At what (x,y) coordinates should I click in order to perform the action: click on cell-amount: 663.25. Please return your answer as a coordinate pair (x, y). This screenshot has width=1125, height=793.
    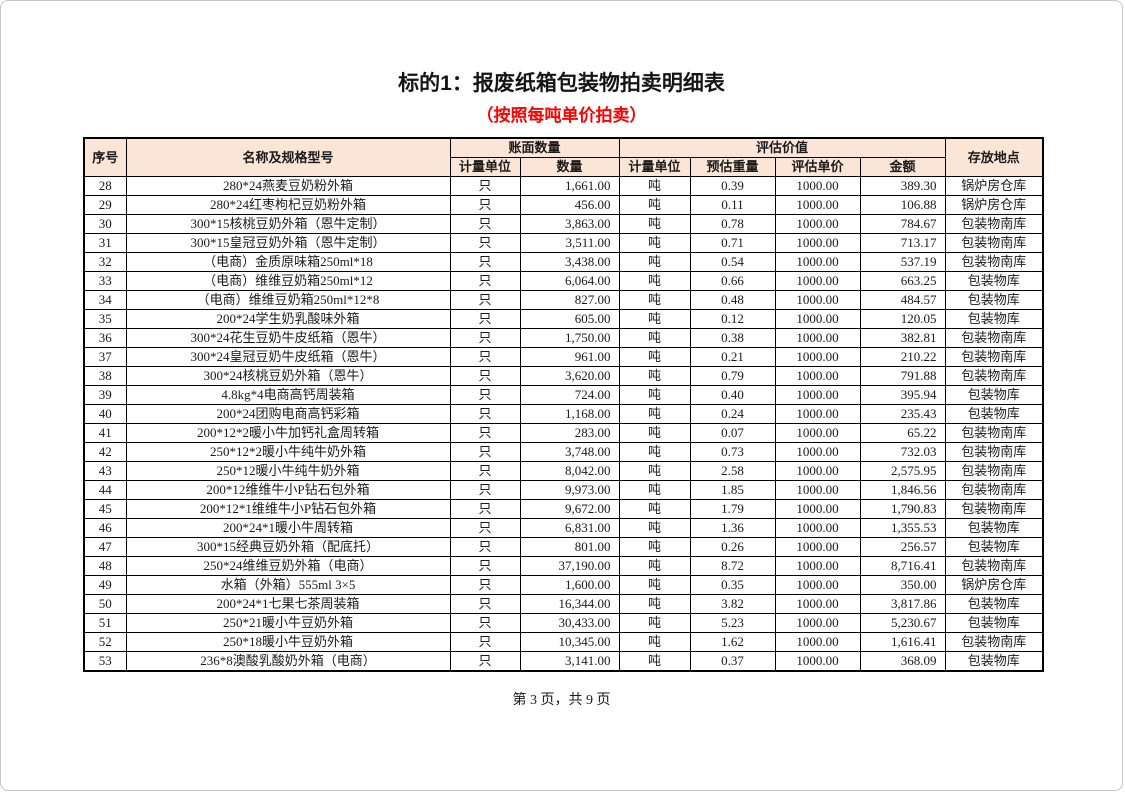
    Looking at the image, I should click on (902, 281).